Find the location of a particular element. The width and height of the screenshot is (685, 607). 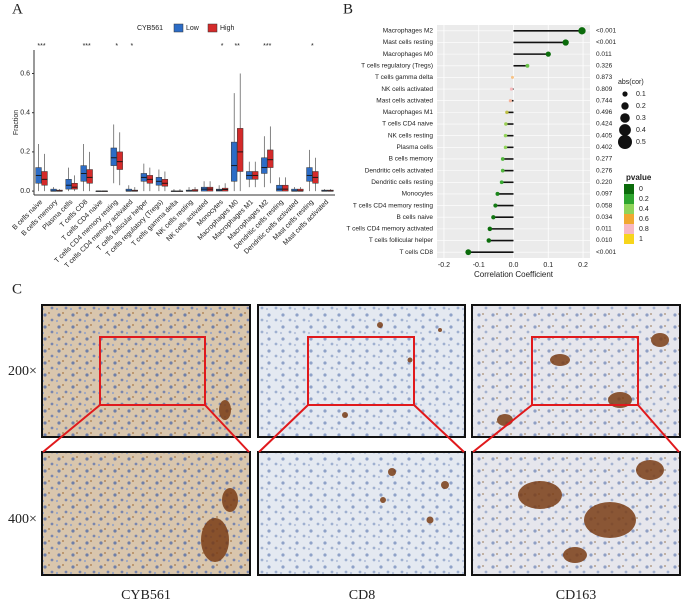

x-tick-label: -0.1 is located at coordinates (479, 265).